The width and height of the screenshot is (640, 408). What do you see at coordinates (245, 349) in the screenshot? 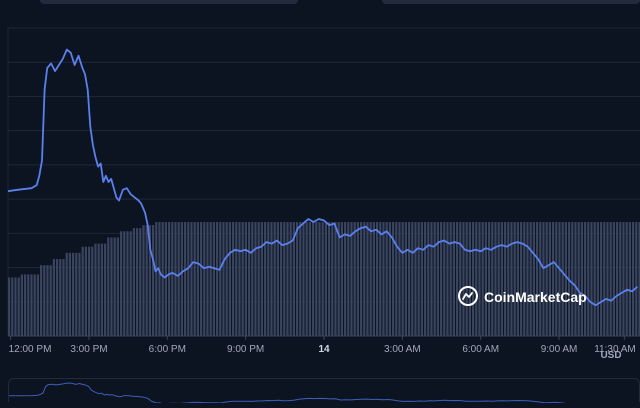
I see `x-tick-label: 9:00 PM` at bounding box center [245, 349].